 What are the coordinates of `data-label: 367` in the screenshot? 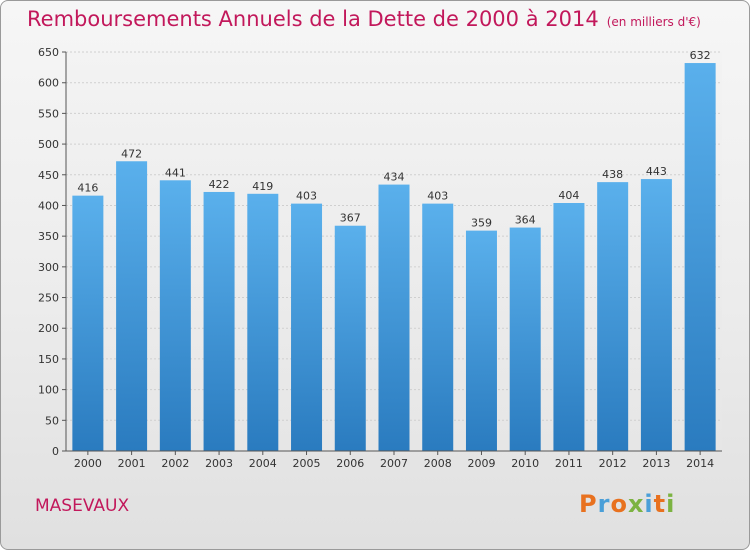 It's located at (350, 218).